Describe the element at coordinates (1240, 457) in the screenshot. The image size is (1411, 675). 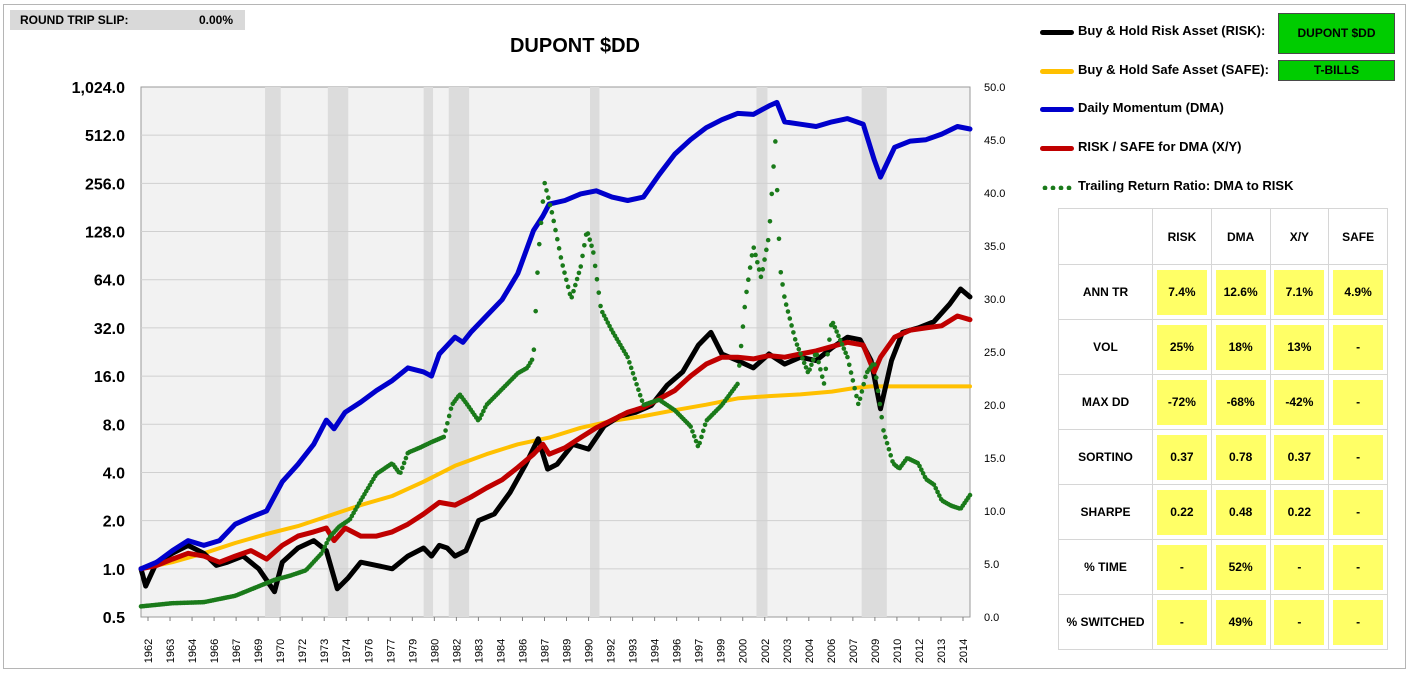
I see `stats-cell: 0.78` at that location.